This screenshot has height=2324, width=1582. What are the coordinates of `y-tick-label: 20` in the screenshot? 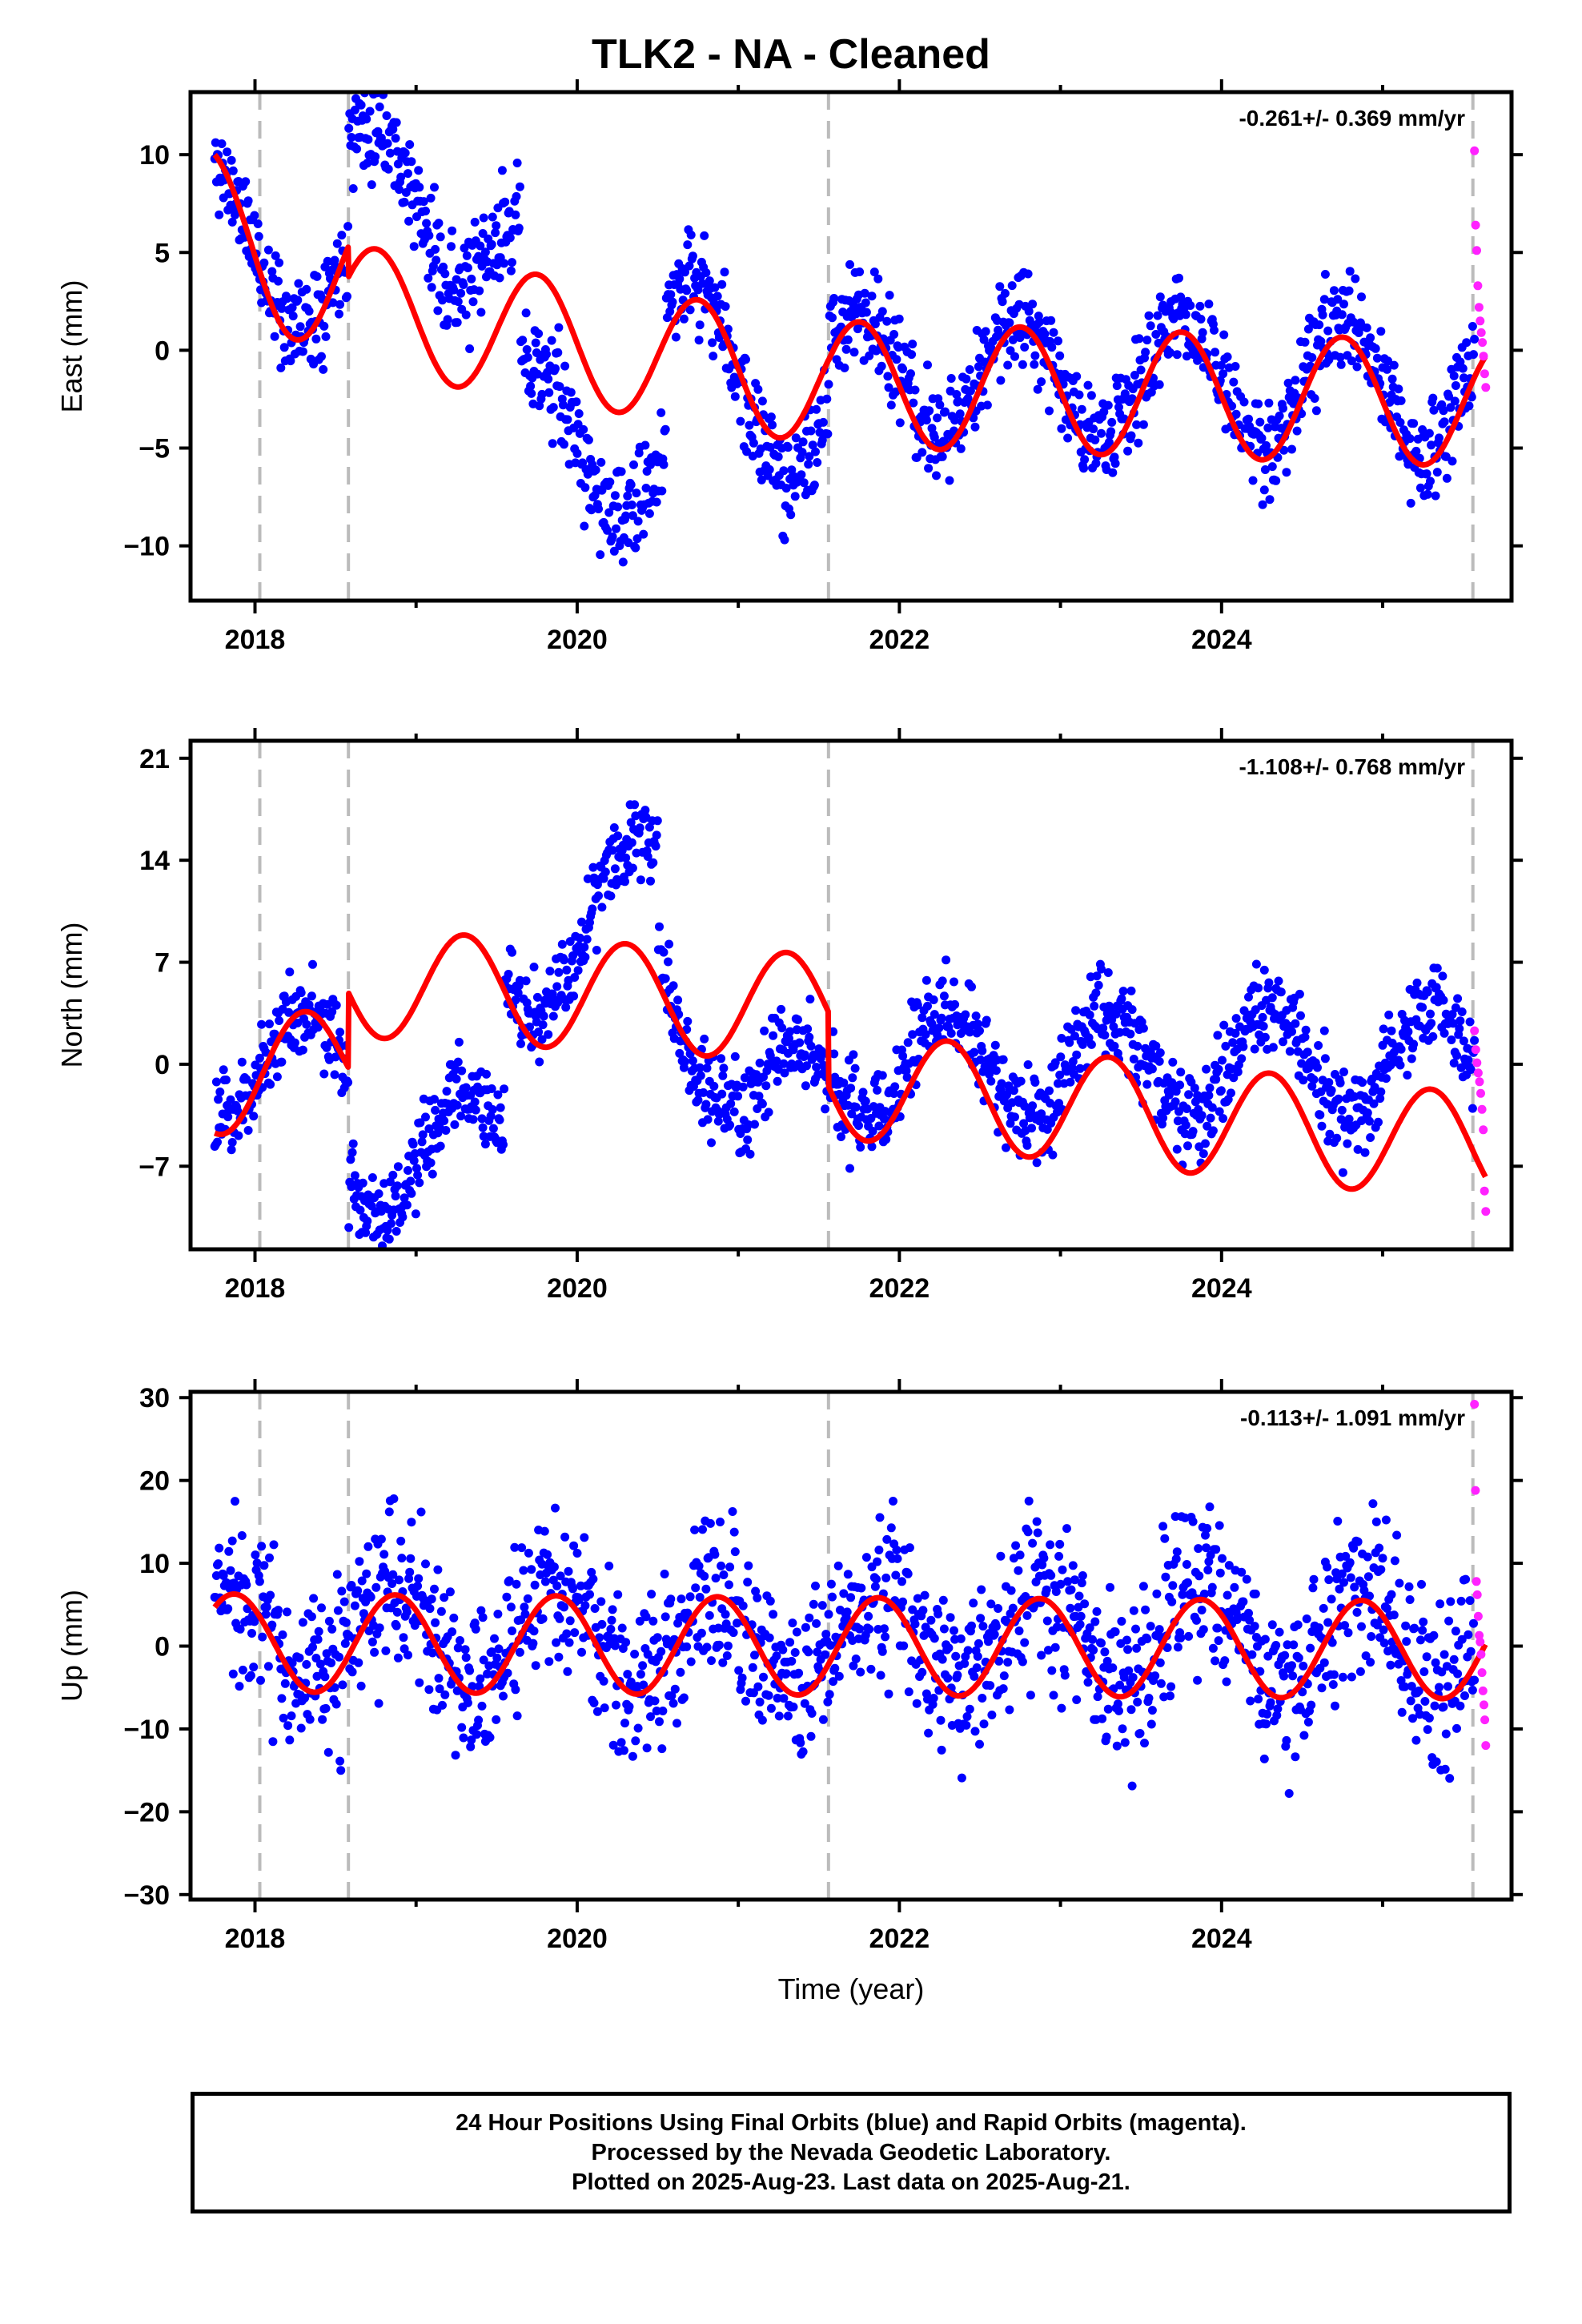 It's located at (154, 1481).